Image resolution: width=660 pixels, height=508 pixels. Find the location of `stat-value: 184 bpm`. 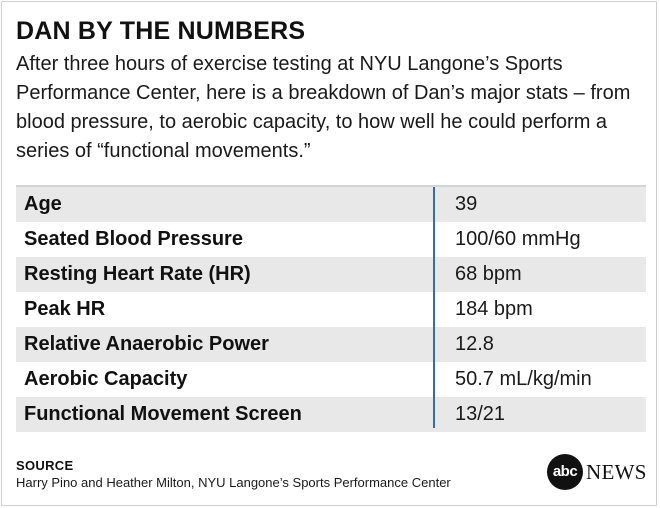

stat-value: 184 bpm is located at coordinates (494, 309).